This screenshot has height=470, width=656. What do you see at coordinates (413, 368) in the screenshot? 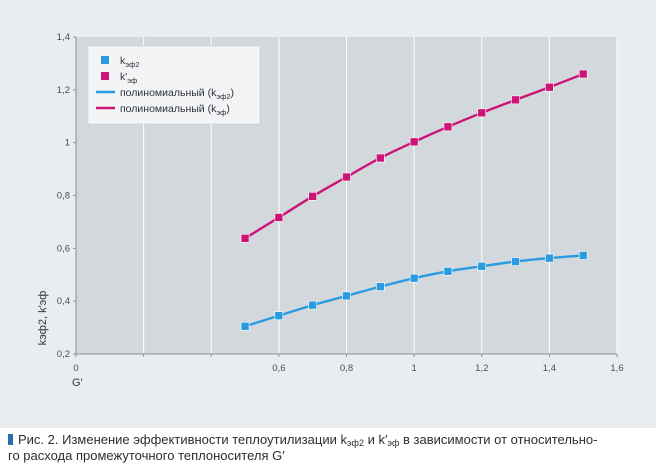
I see `x-tick-label: 1` at bounding box center [413, 368].